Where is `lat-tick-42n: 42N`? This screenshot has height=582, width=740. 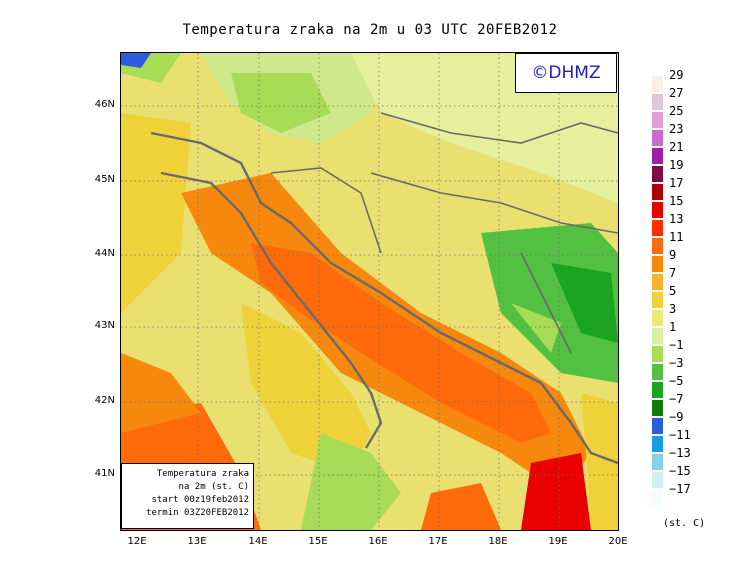
lat-tick-42n: 42N is located at coordinates (104, 400).